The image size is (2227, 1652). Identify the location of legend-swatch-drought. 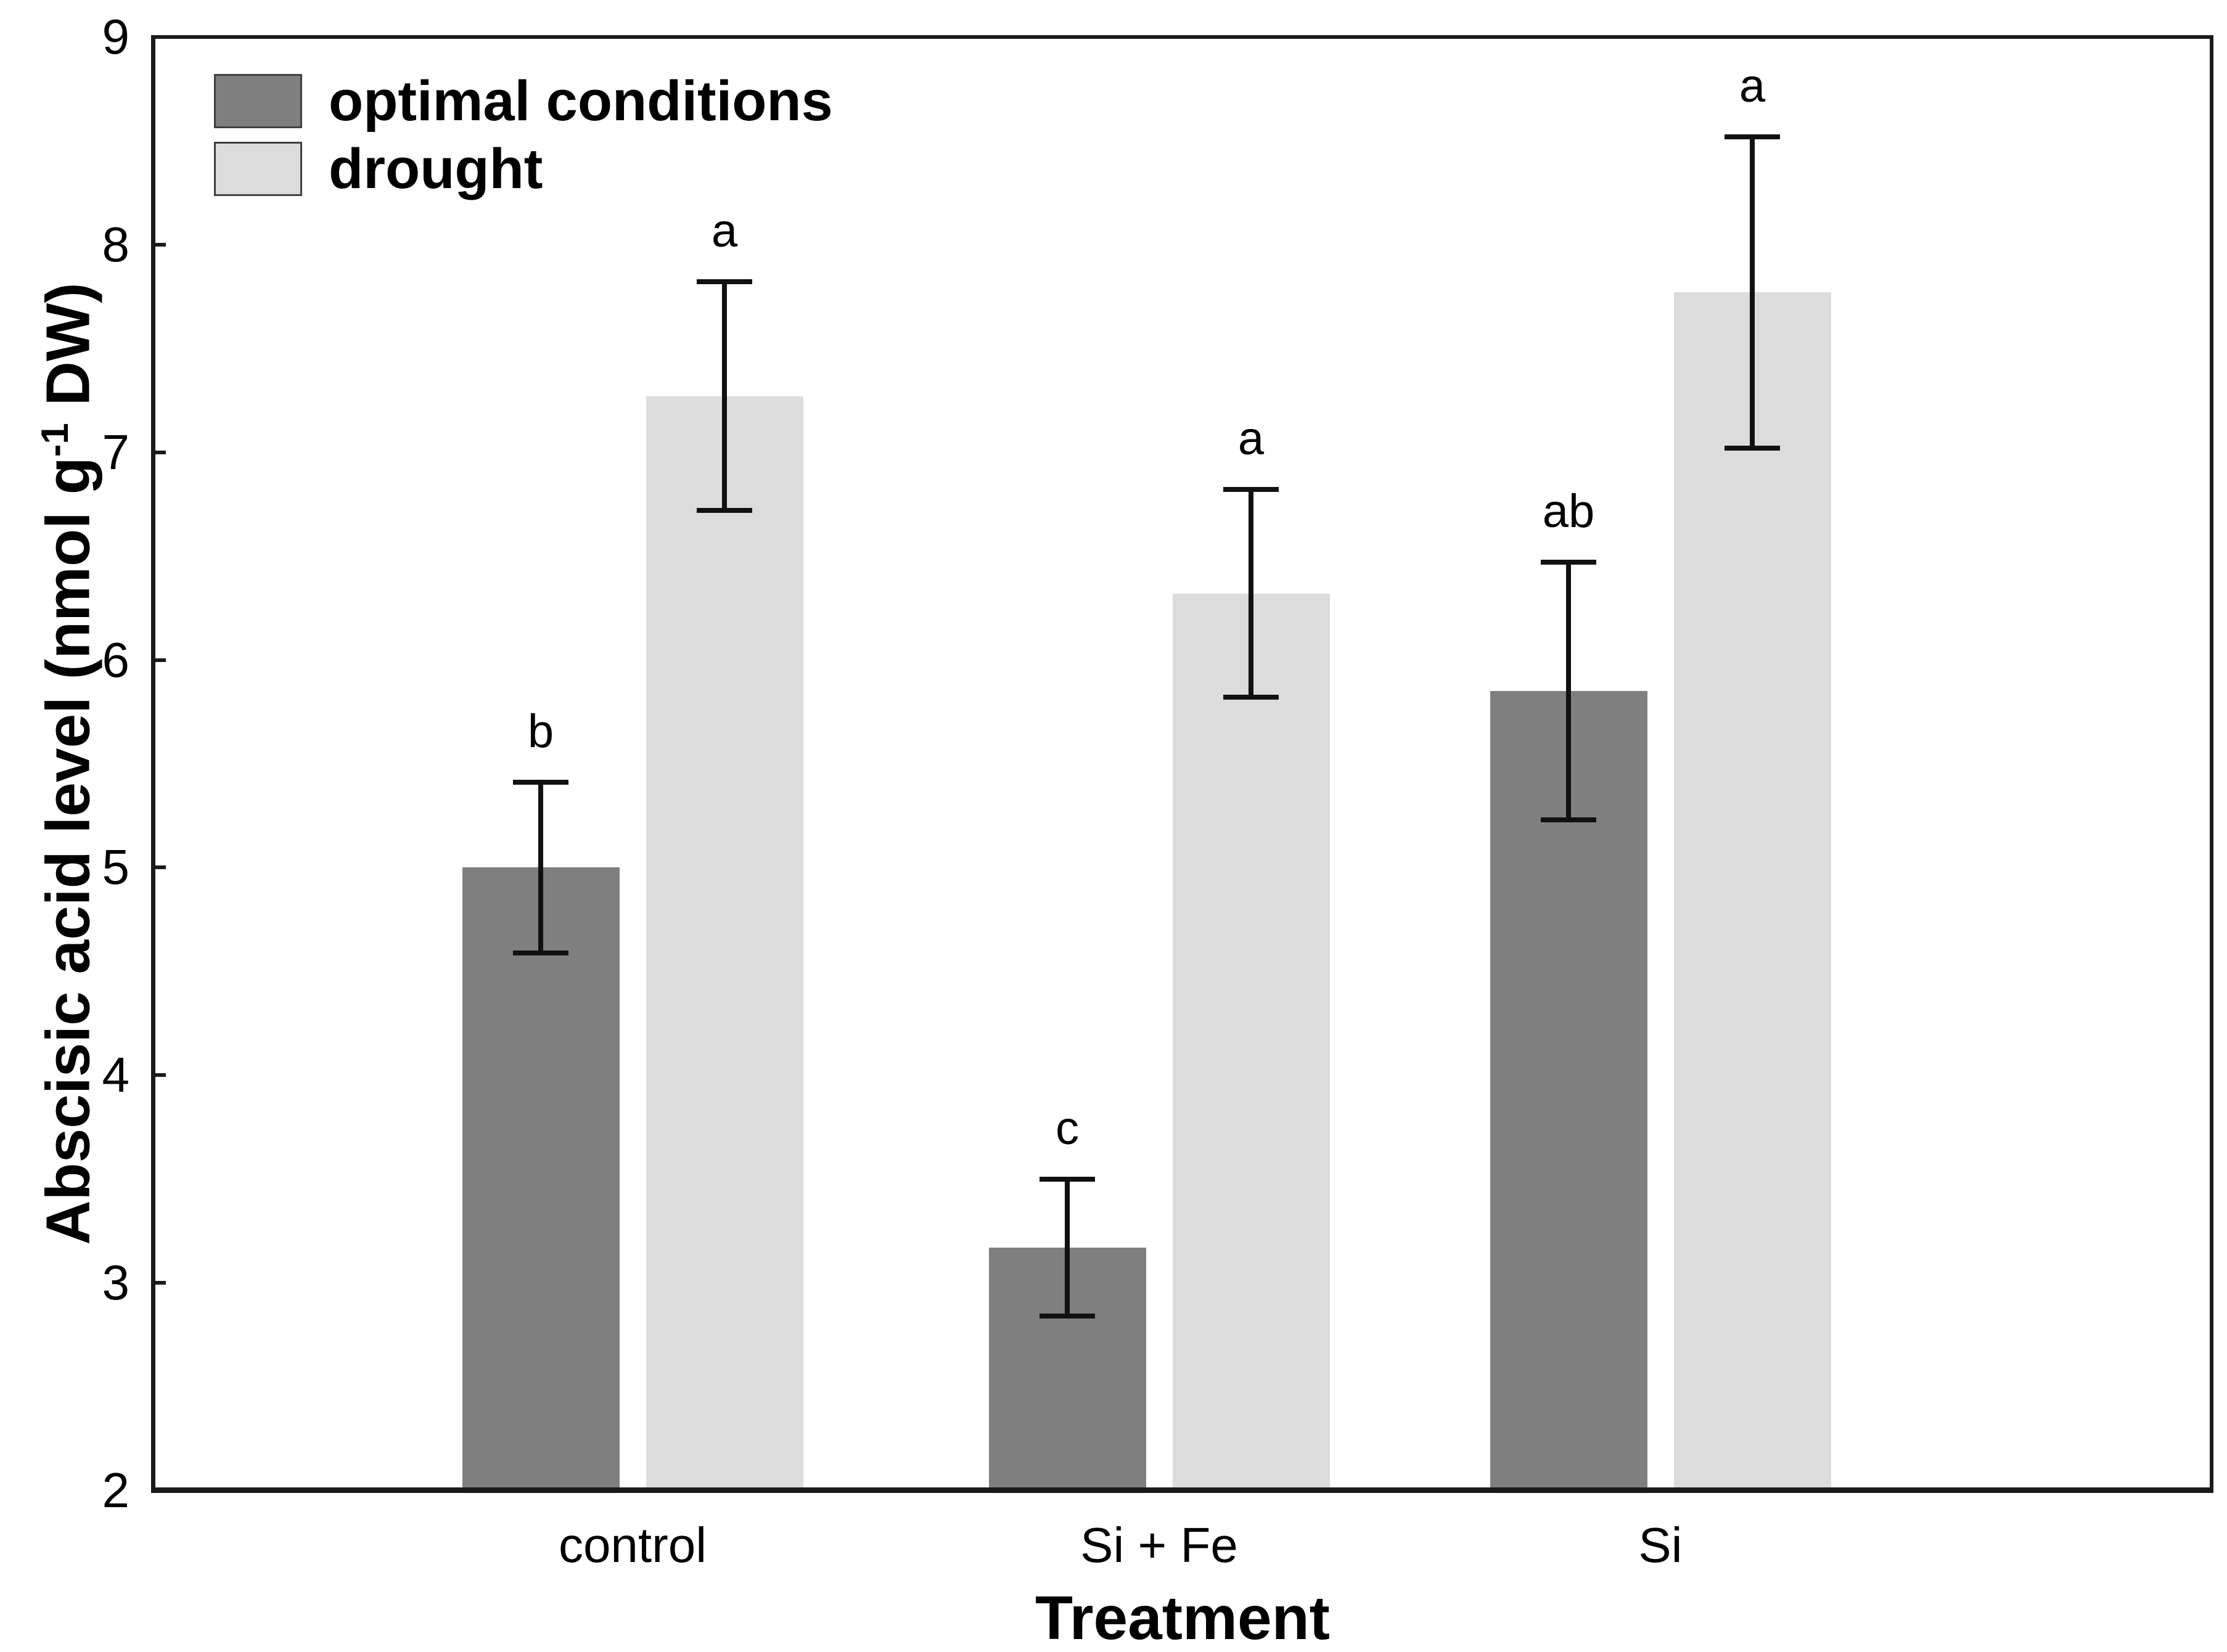
(258, 169).